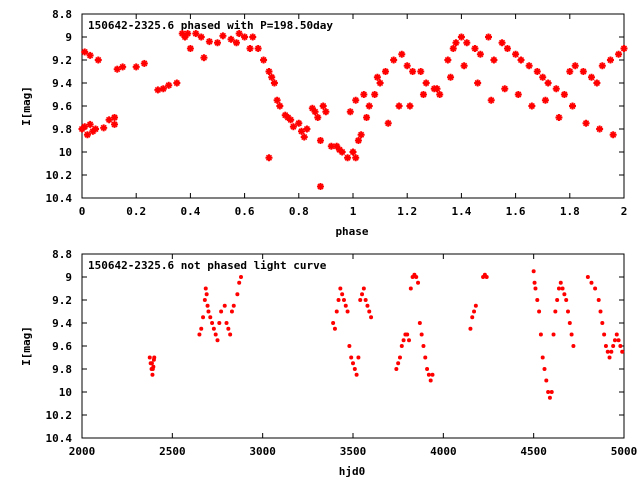 The image size is (640, 480). What do you see at coordinates (461, 211) in the screenshot?
I see `x-tick-label: 1.4` at bounding box center [461, 211].